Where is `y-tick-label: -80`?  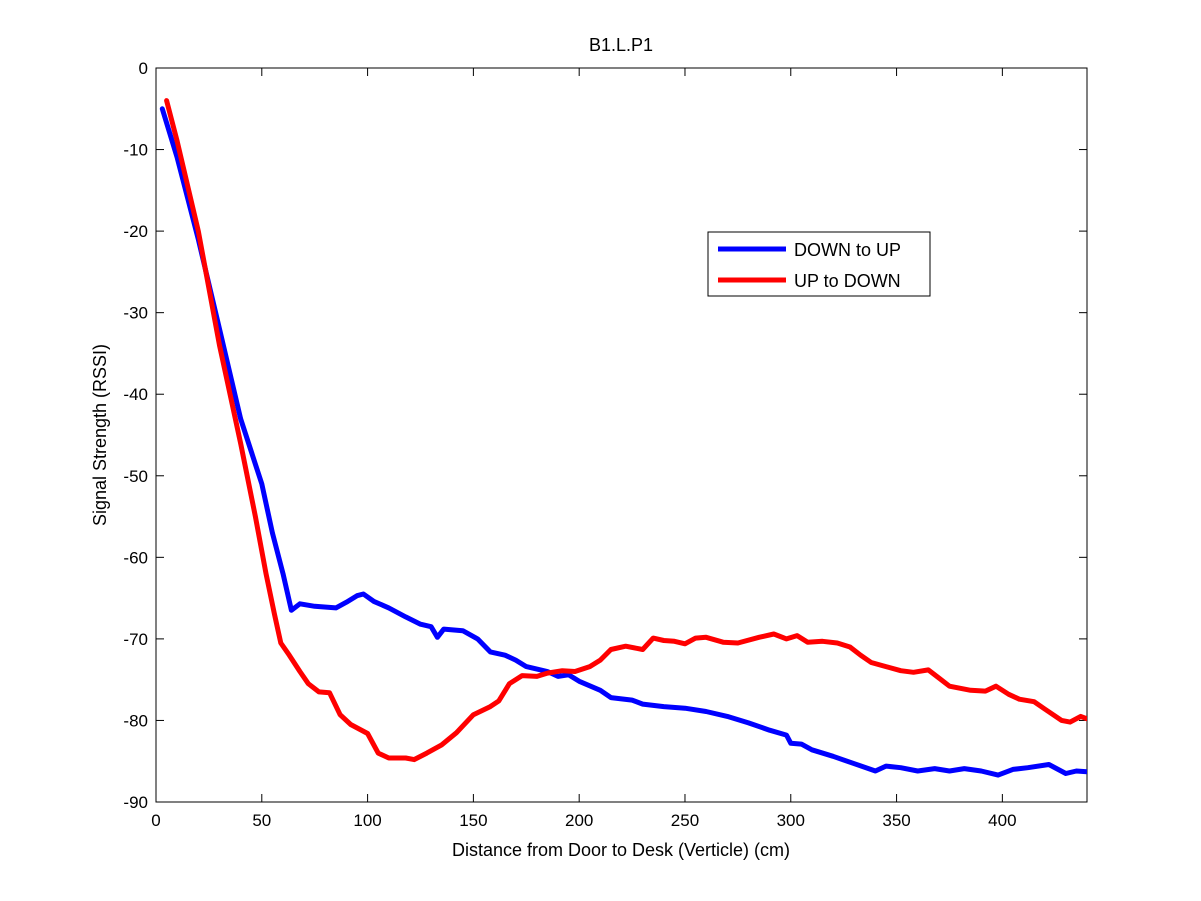 y-tick-label: -80 is located at coordinates (135, 720).